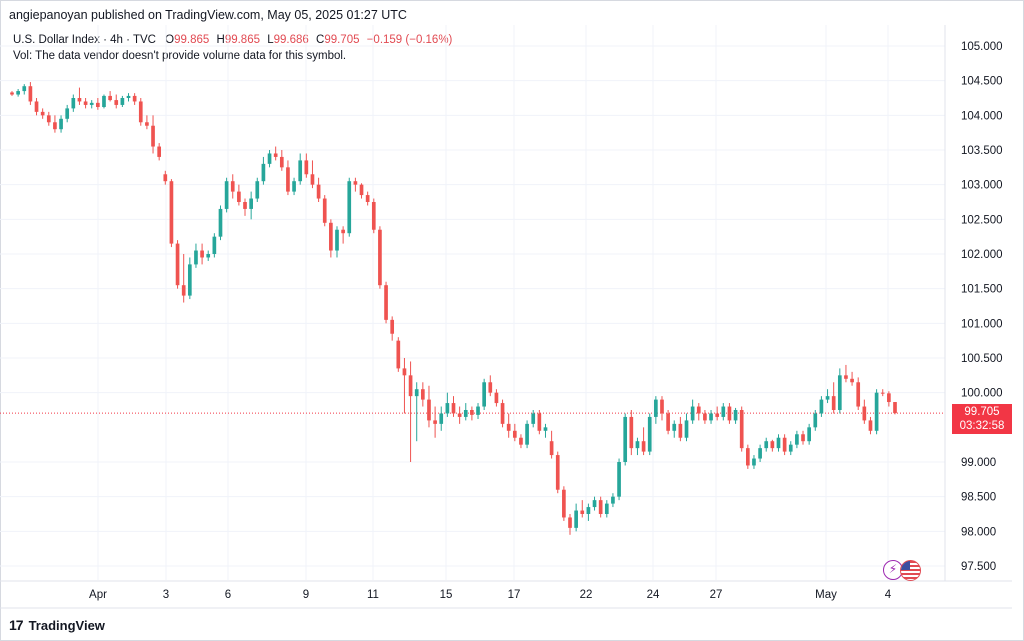 This screenshot has height=641, width=1024. Describe the element at coordinates (306, 595) in the screenshot. I see `x-tick-label: 9` at that location.